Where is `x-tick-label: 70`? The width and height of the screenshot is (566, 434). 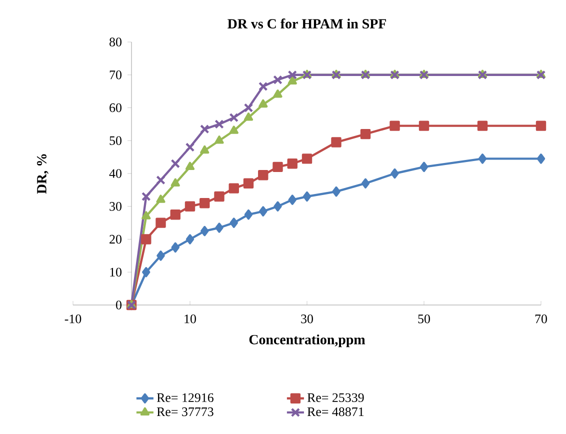
x-tick-label: 70 is located at coordinates (541, 319).